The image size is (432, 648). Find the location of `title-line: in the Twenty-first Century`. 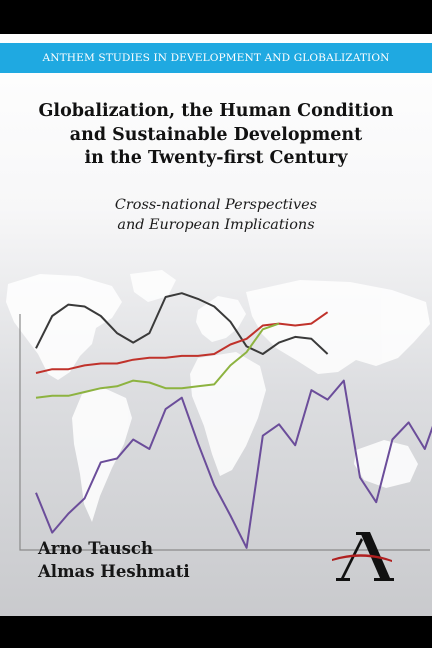

title-line: in the Twenty-first Century is located at coordinates (216, 158).